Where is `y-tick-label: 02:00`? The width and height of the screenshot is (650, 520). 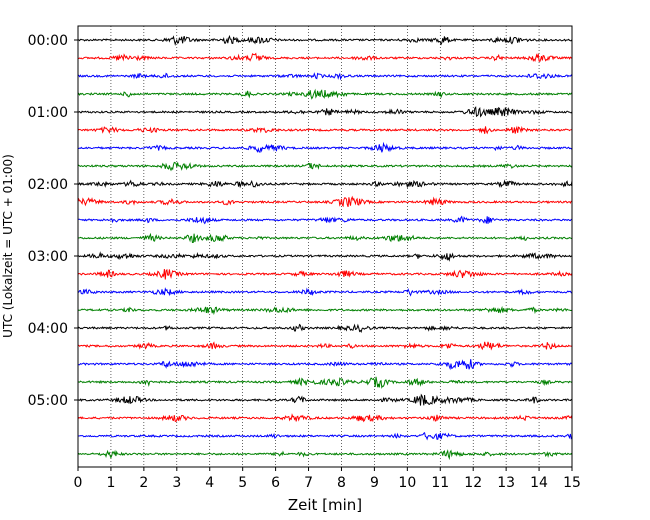
y-tick-label: 02:00 is located at coordinates (48, 185).